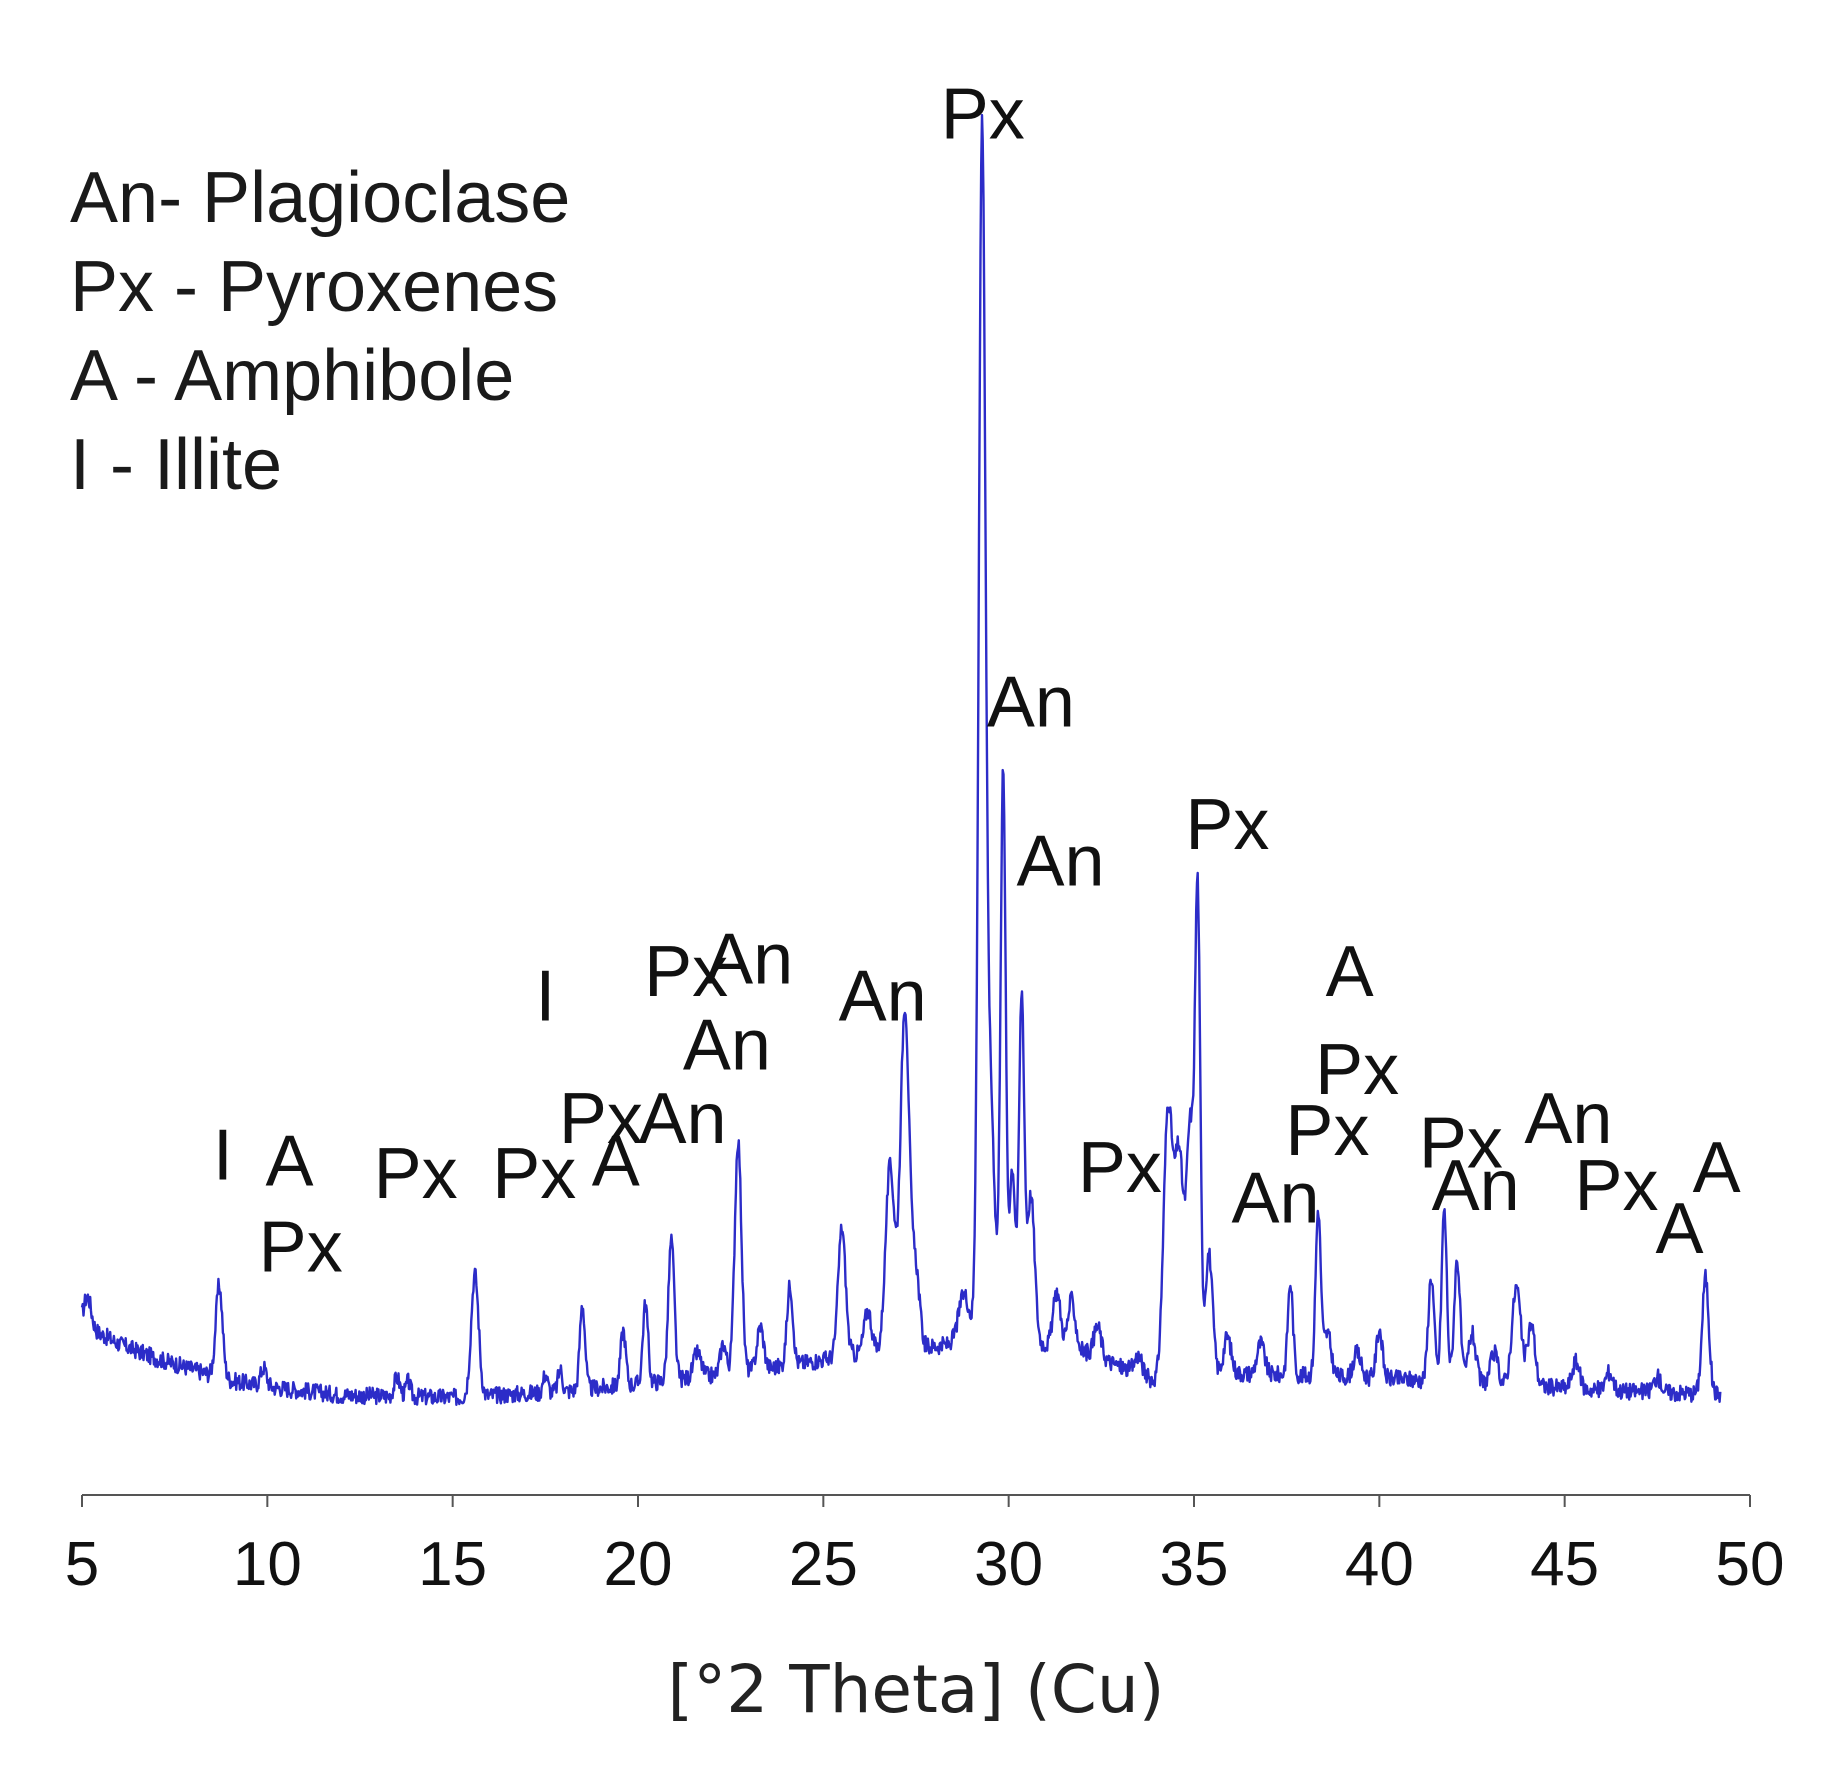 This screenshot has width=1830, height=1771. Describe the element at coordinates (452, 1564) in the screenshot. I see `x-tick-label: 15` at that location.